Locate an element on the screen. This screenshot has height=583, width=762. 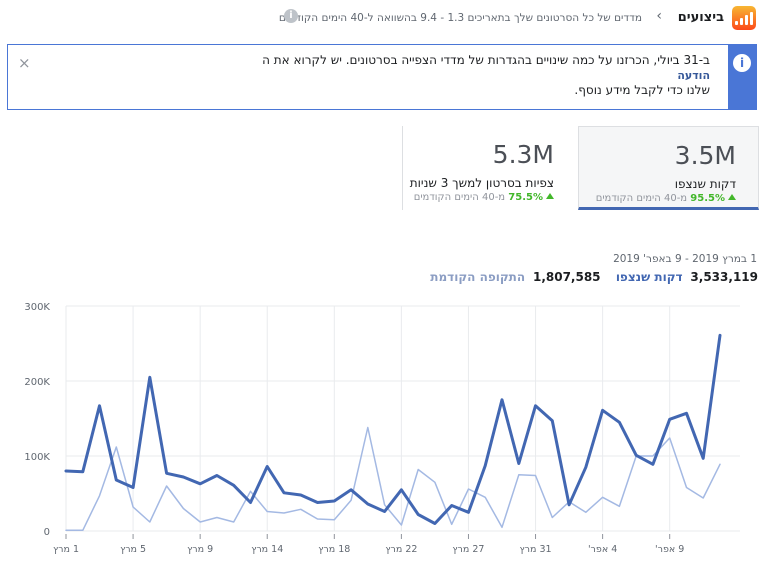
analytics-bars-icon is located at coordinates (744, 18).